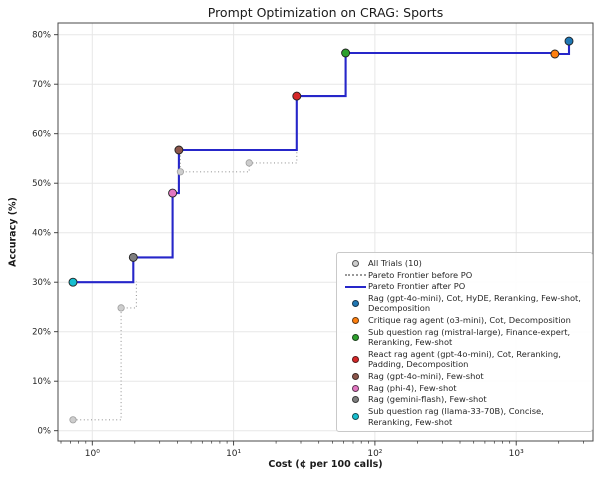 Image resolution: width=600 pixels, height=477 pixels. What do you see at coordinates (41, 184) in the screenshot?
I see `y-tick-label: 50%` at bounding box center [41, 184].